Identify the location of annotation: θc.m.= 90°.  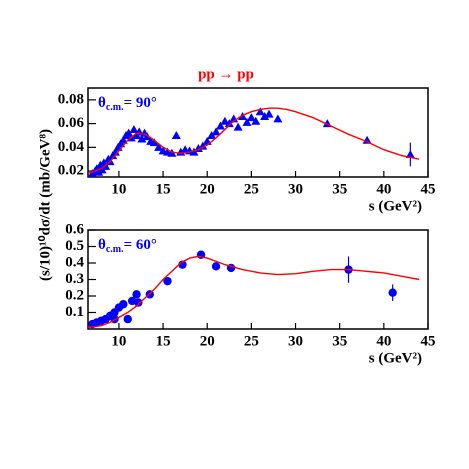
(127, 104).